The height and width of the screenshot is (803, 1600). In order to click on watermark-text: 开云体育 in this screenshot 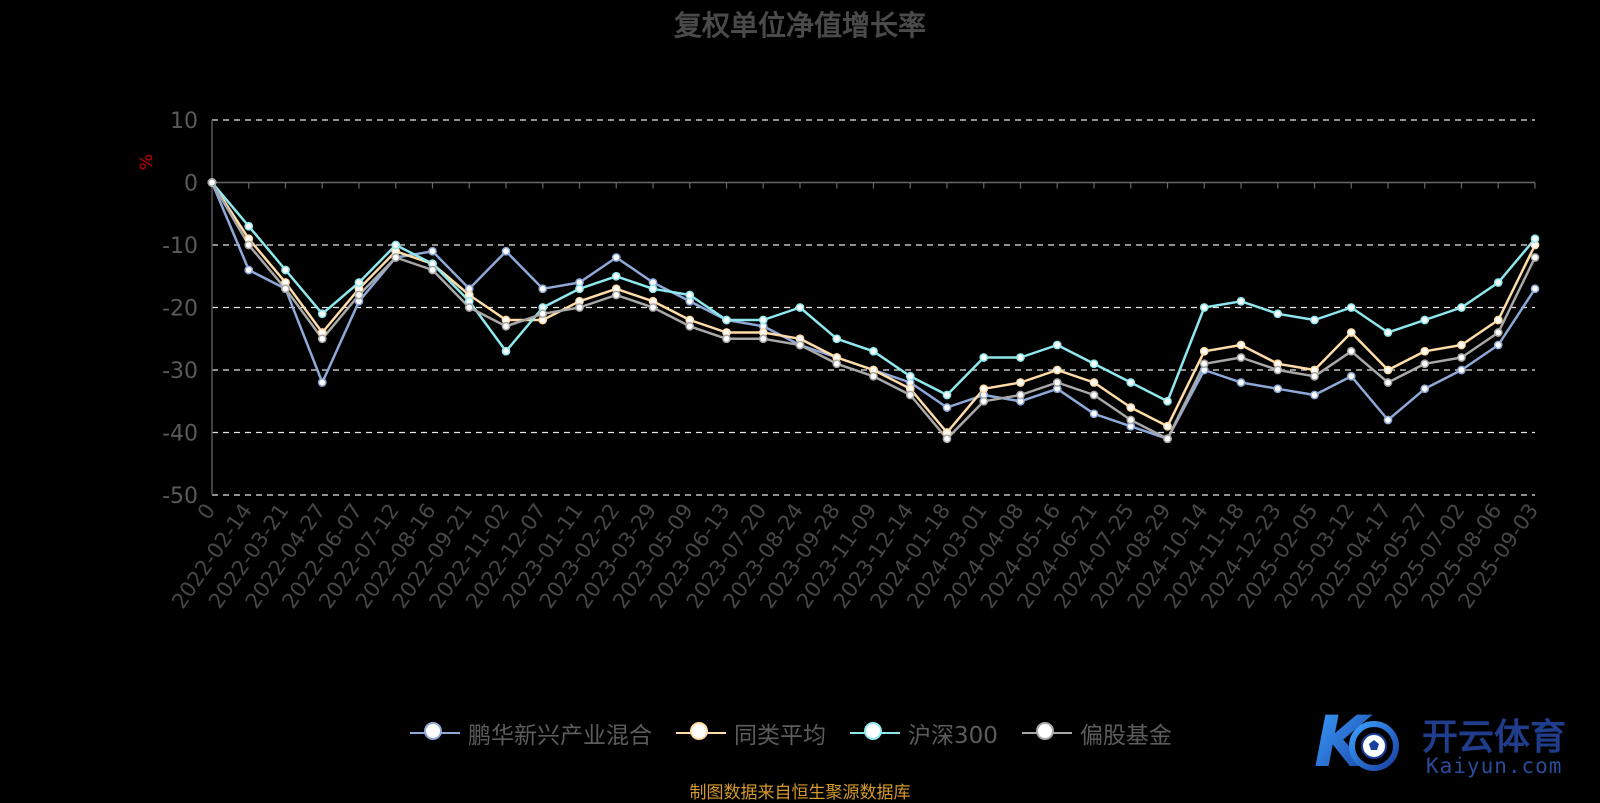, I will do `click(1494, 737)`.